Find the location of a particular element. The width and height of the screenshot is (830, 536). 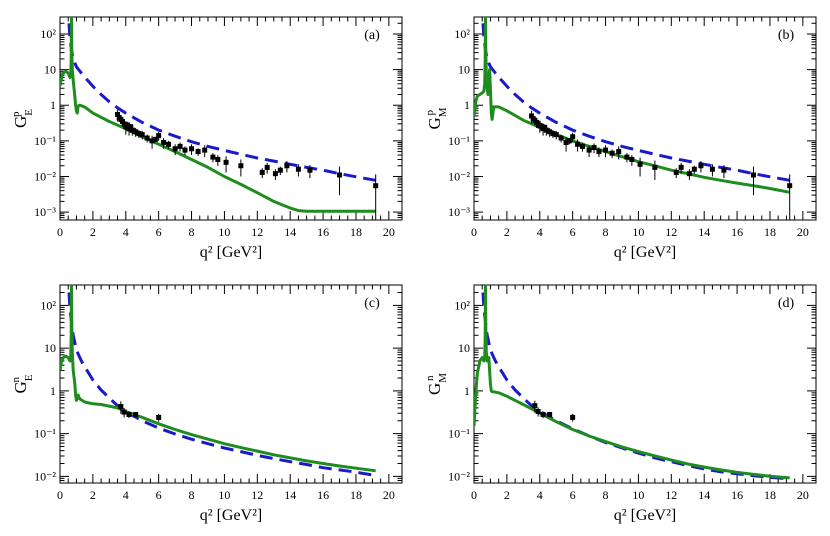

x-tick-label: 6 is located at coordinates (573, 232).